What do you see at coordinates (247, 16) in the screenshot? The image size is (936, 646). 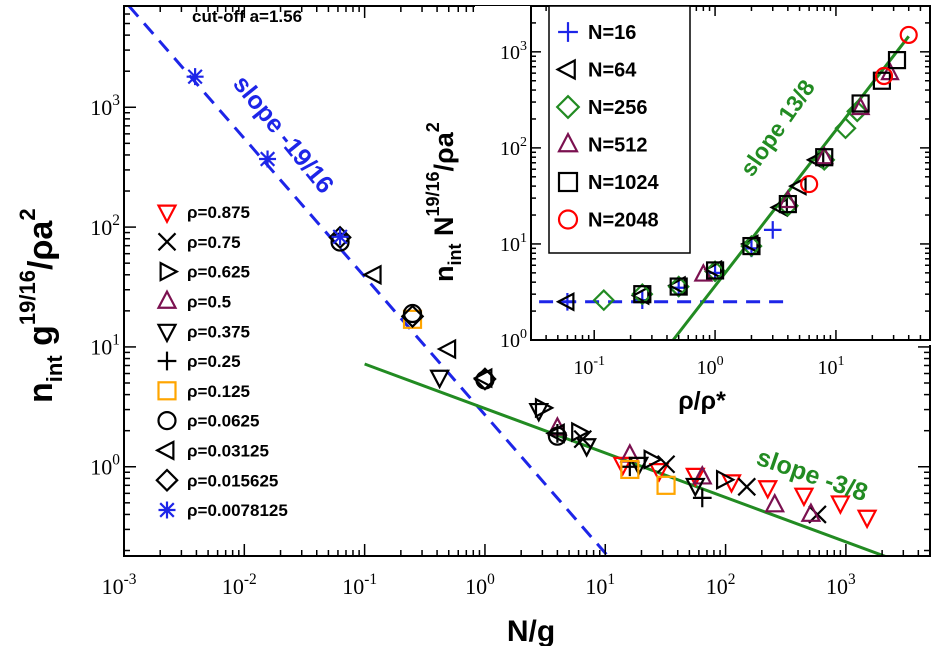 I see `cutoff-annotation: cut-off a=1.56` at bounding box center [247, 16].